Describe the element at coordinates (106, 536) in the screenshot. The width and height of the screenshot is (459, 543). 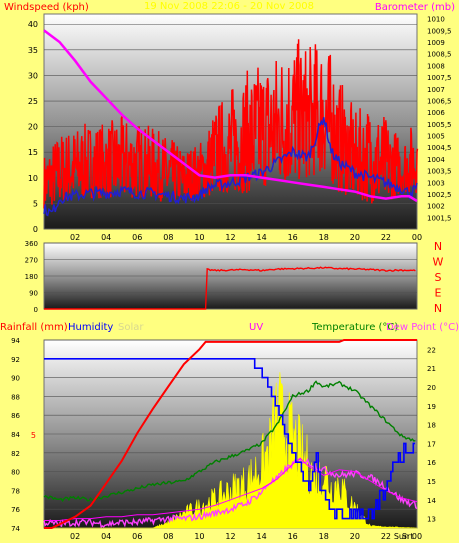
I see `temp-x-tick-label: 04` at that location.